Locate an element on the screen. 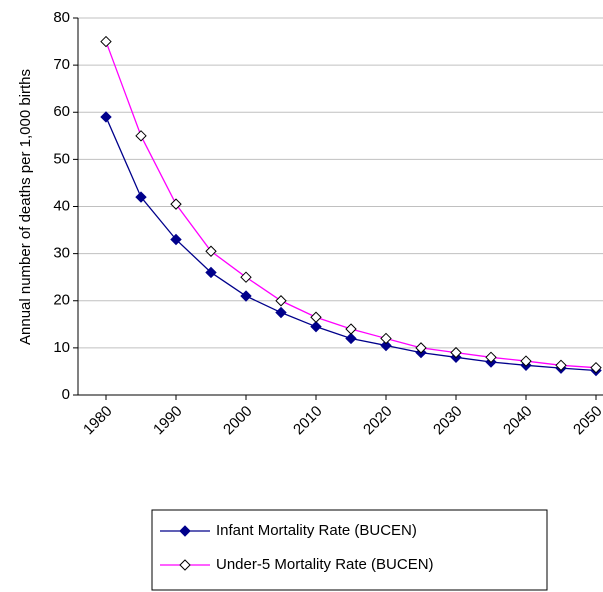 This screenshot has width=603, height=592. x-tick-label: 1980 is located at coordinates (98, 421).